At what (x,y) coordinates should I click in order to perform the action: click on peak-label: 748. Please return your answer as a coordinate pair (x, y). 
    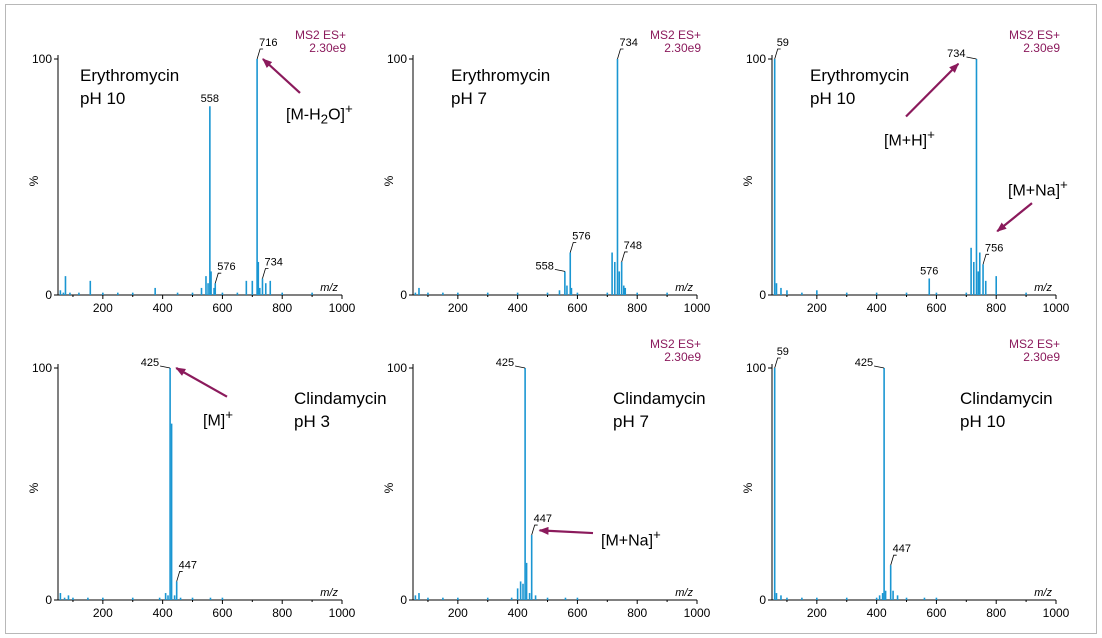
    Looking at the image, I should click on (633, 246).